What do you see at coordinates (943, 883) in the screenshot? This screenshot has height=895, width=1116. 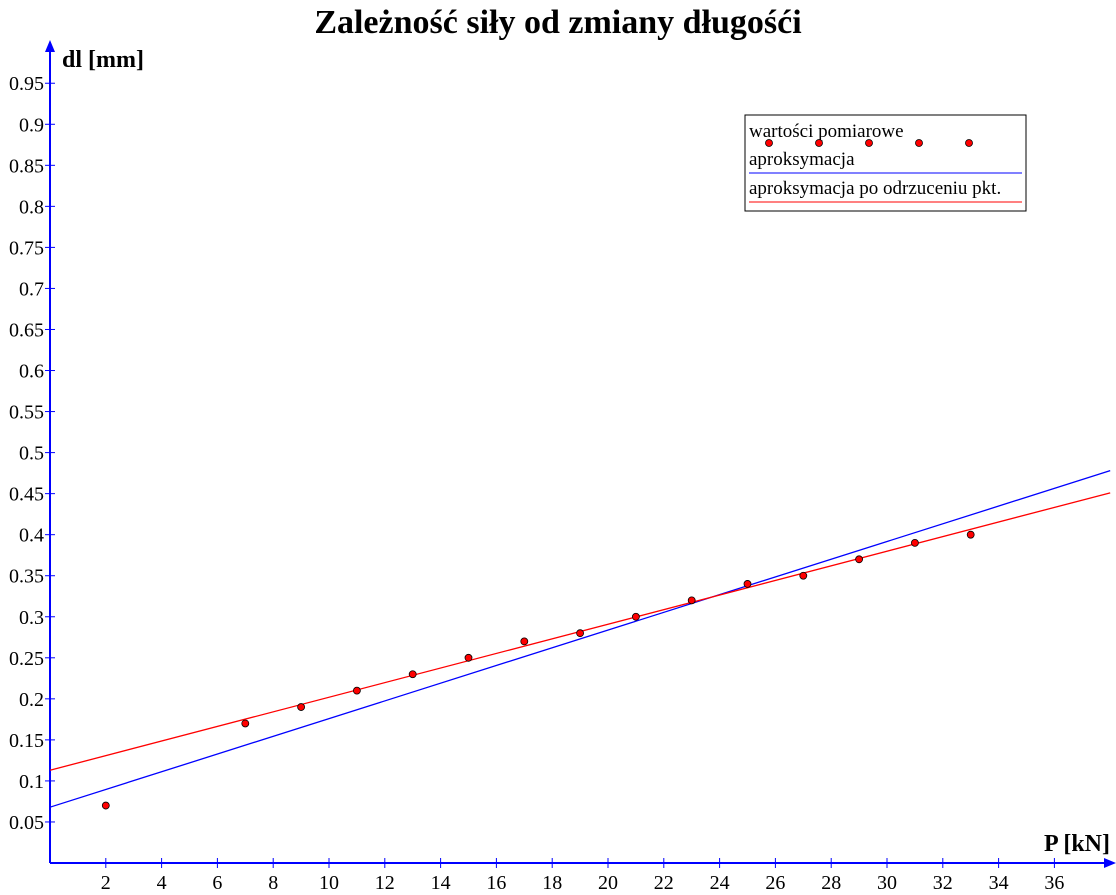 I see `x-tick-label: 32` at bounding box center [943, 883].